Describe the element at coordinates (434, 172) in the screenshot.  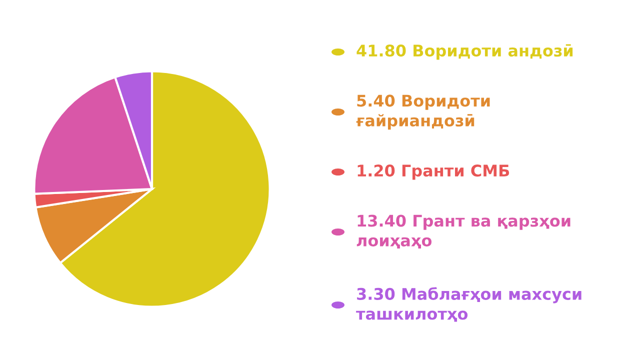
I see `legend-label: 1.20 Гранти СМБ` at that location.